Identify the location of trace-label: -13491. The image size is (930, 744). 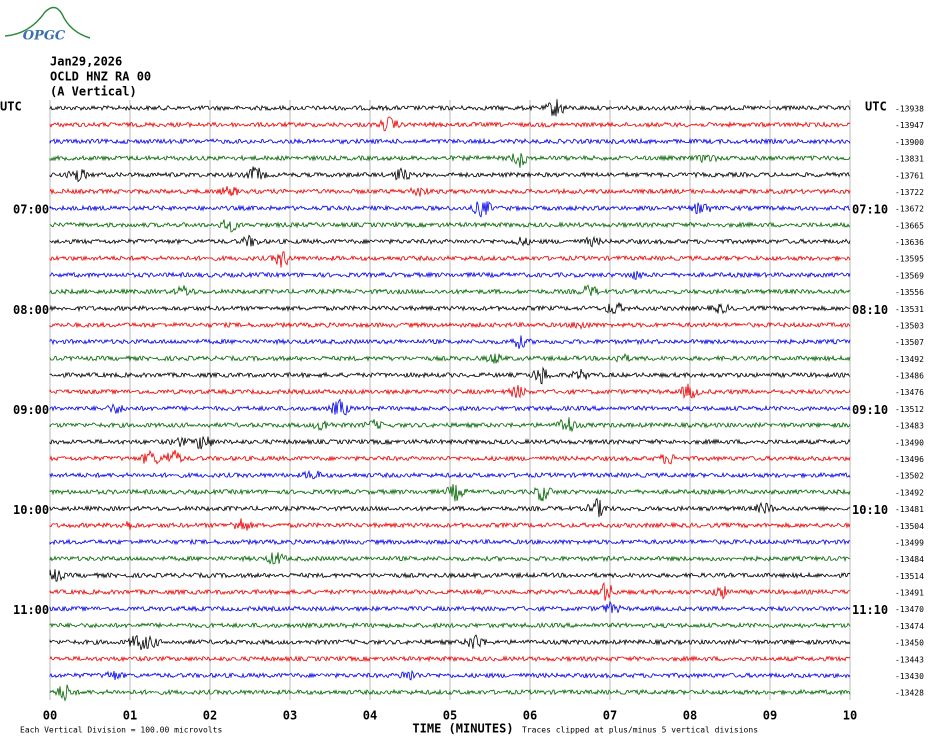
(909, 593).